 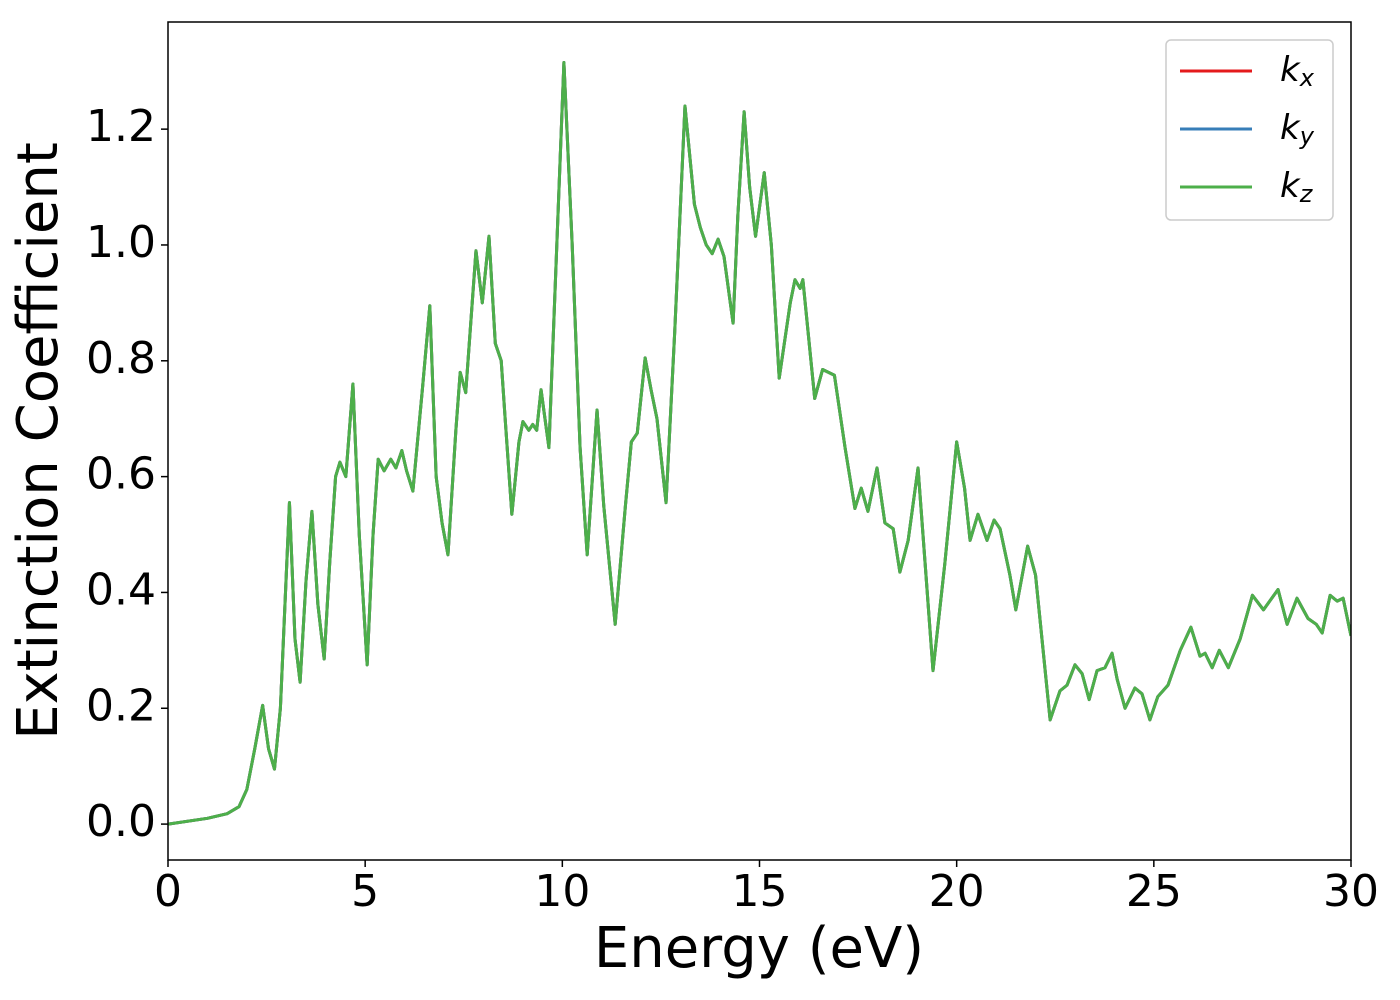 I want to click on legend-label: ky, so click(x=1297, y=129).